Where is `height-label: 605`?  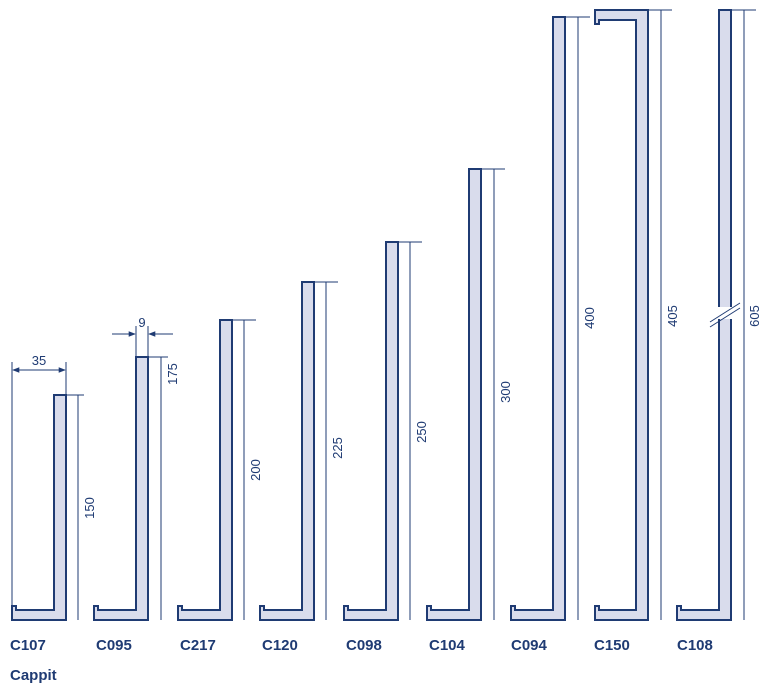
height-label: 605 is located at coordinates (753, 316).